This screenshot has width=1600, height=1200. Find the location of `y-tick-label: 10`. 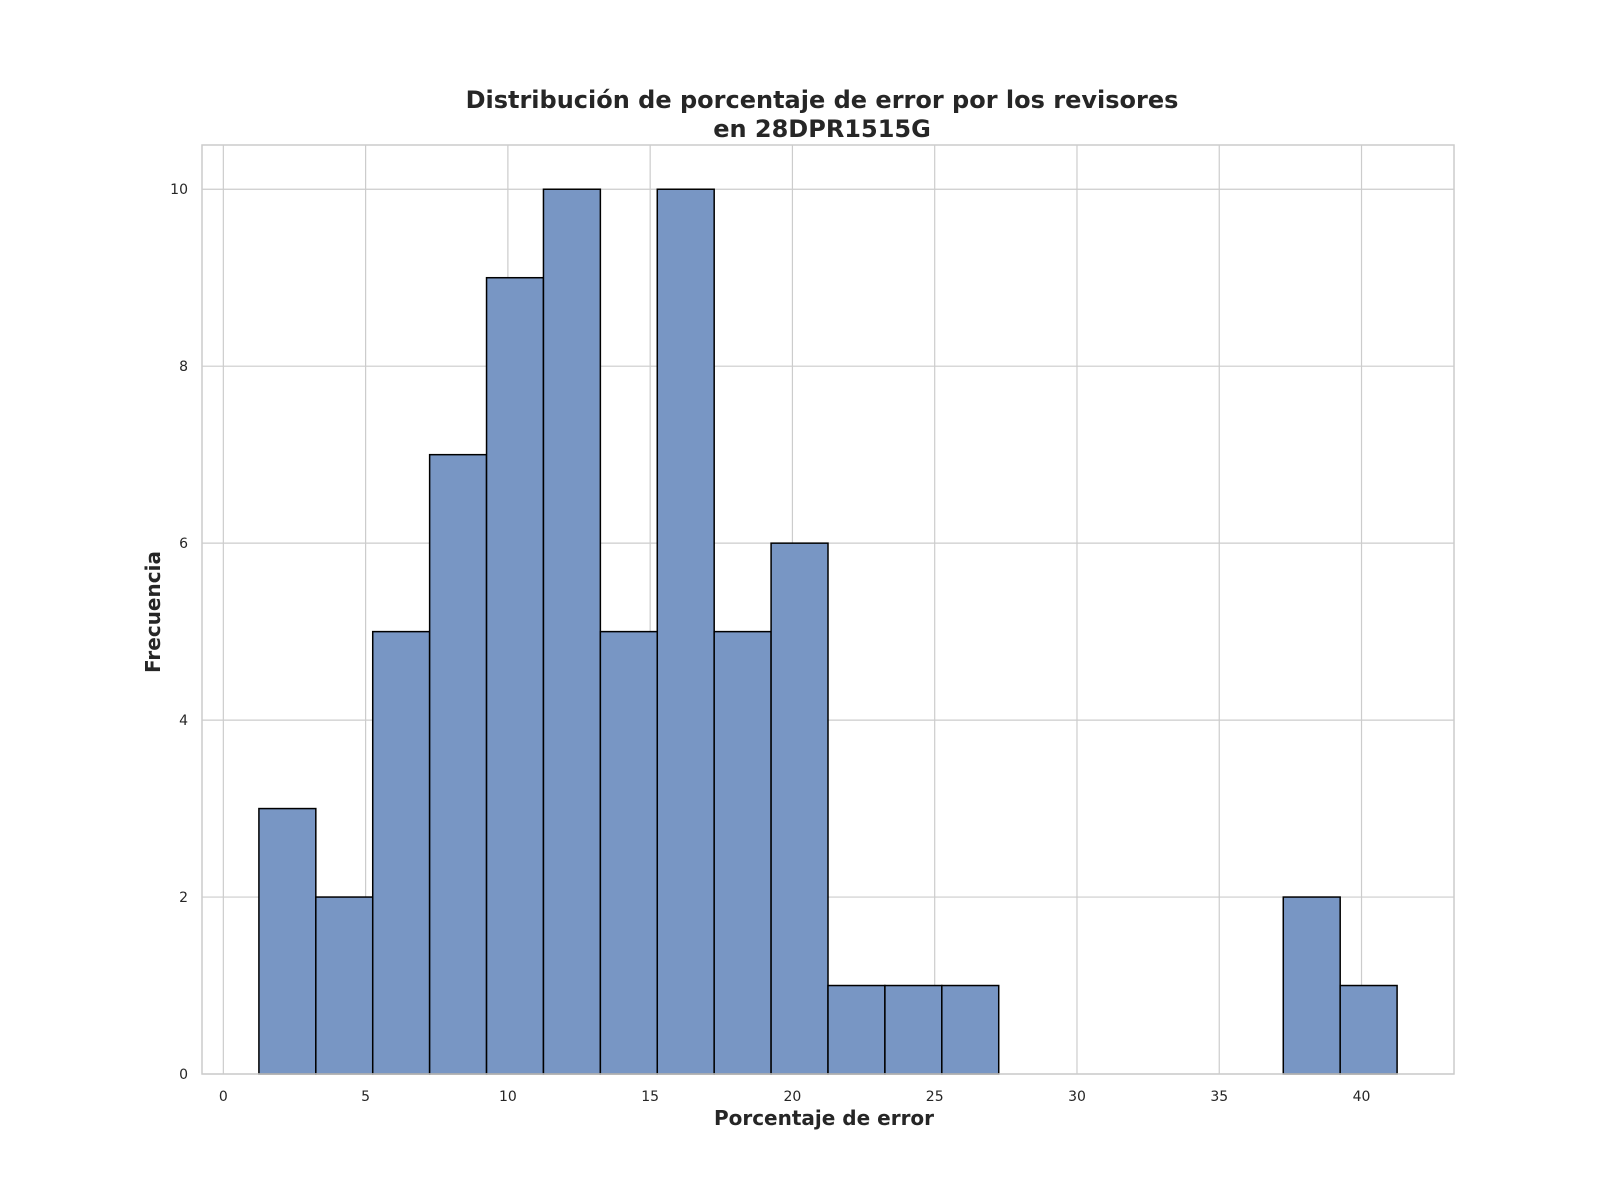

y-tick-label: 10 is located at coordinates (179, 190).